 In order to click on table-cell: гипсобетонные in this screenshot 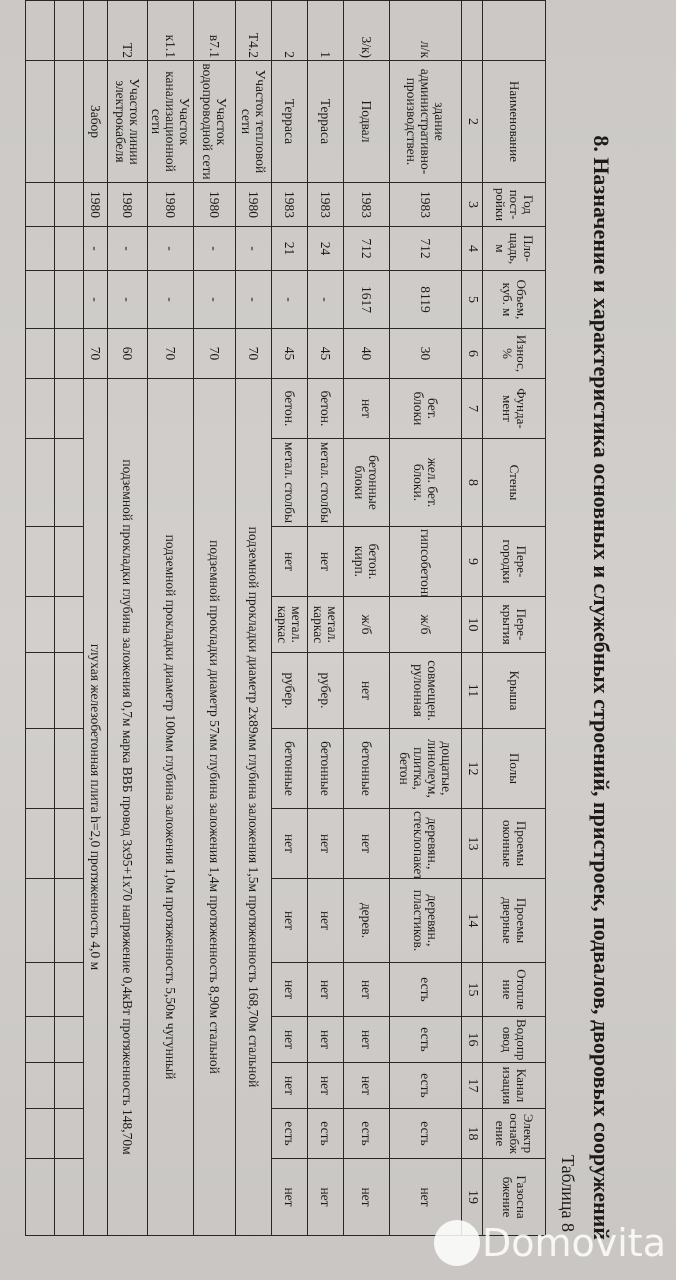, I will do `click(425, 561)`.